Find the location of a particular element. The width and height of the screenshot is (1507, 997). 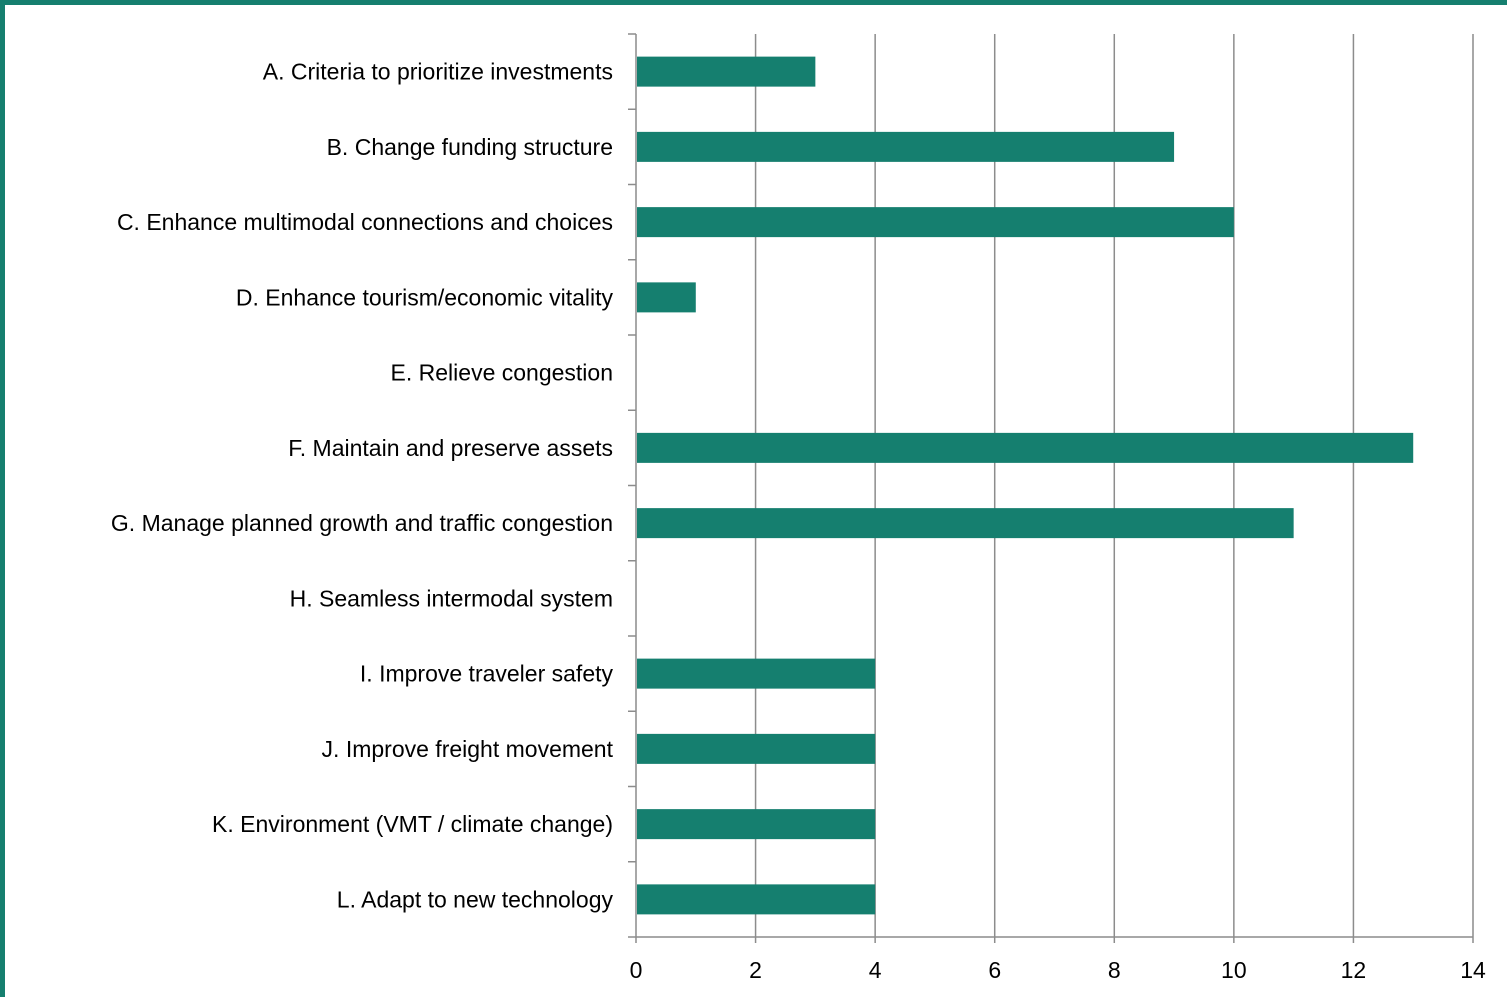

category-label: F. Maintain and preserve assets is located at coordinates (450, 448).